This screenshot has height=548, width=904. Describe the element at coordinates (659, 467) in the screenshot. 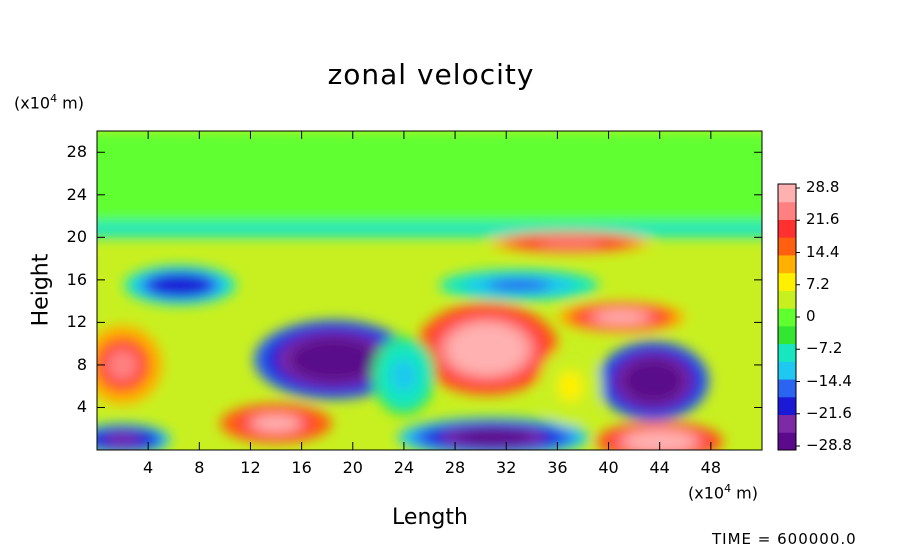

I see `x-tick-label: 44` at that location.